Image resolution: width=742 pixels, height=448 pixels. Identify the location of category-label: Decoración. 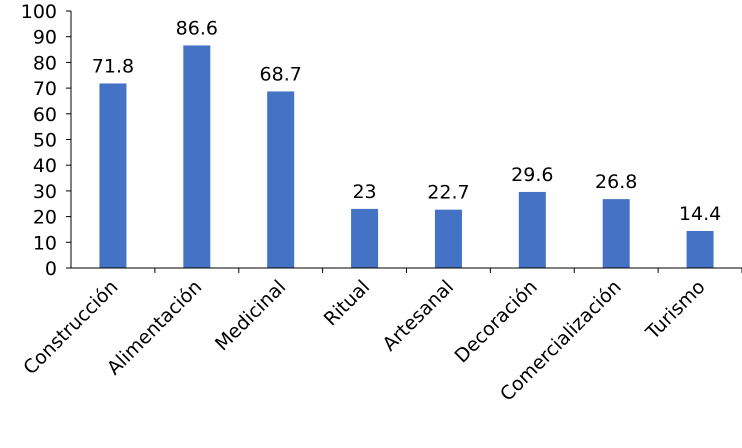
(495, 321).